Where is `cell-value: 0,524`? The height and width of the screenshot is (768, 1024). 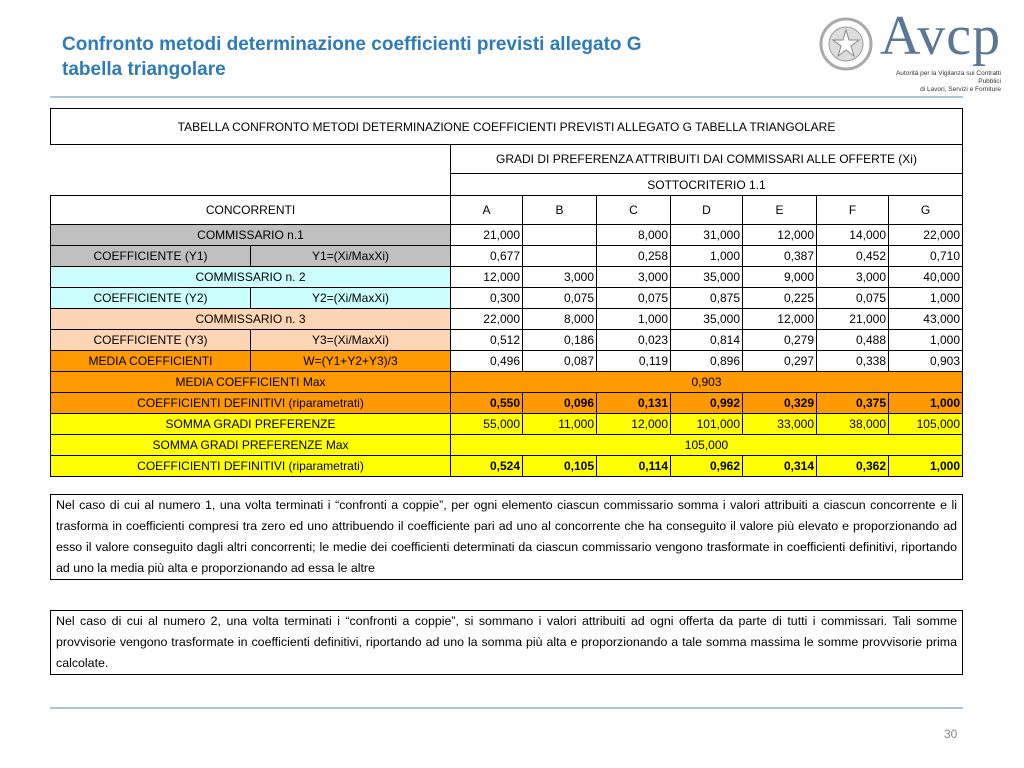 cell-value: 0,524 is located at coordinates (486, 466).